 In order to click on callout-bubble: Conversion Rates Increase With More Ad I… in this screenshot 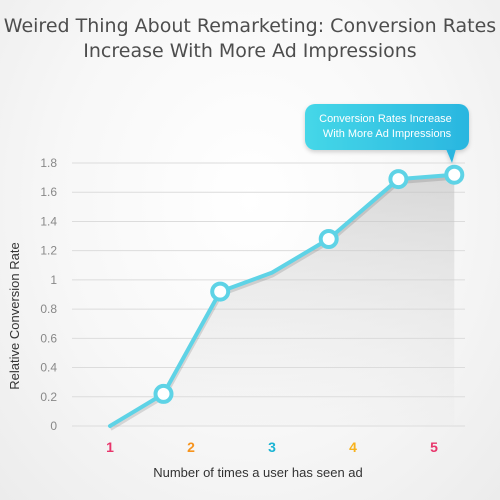, I will do `click(387, 133)`.